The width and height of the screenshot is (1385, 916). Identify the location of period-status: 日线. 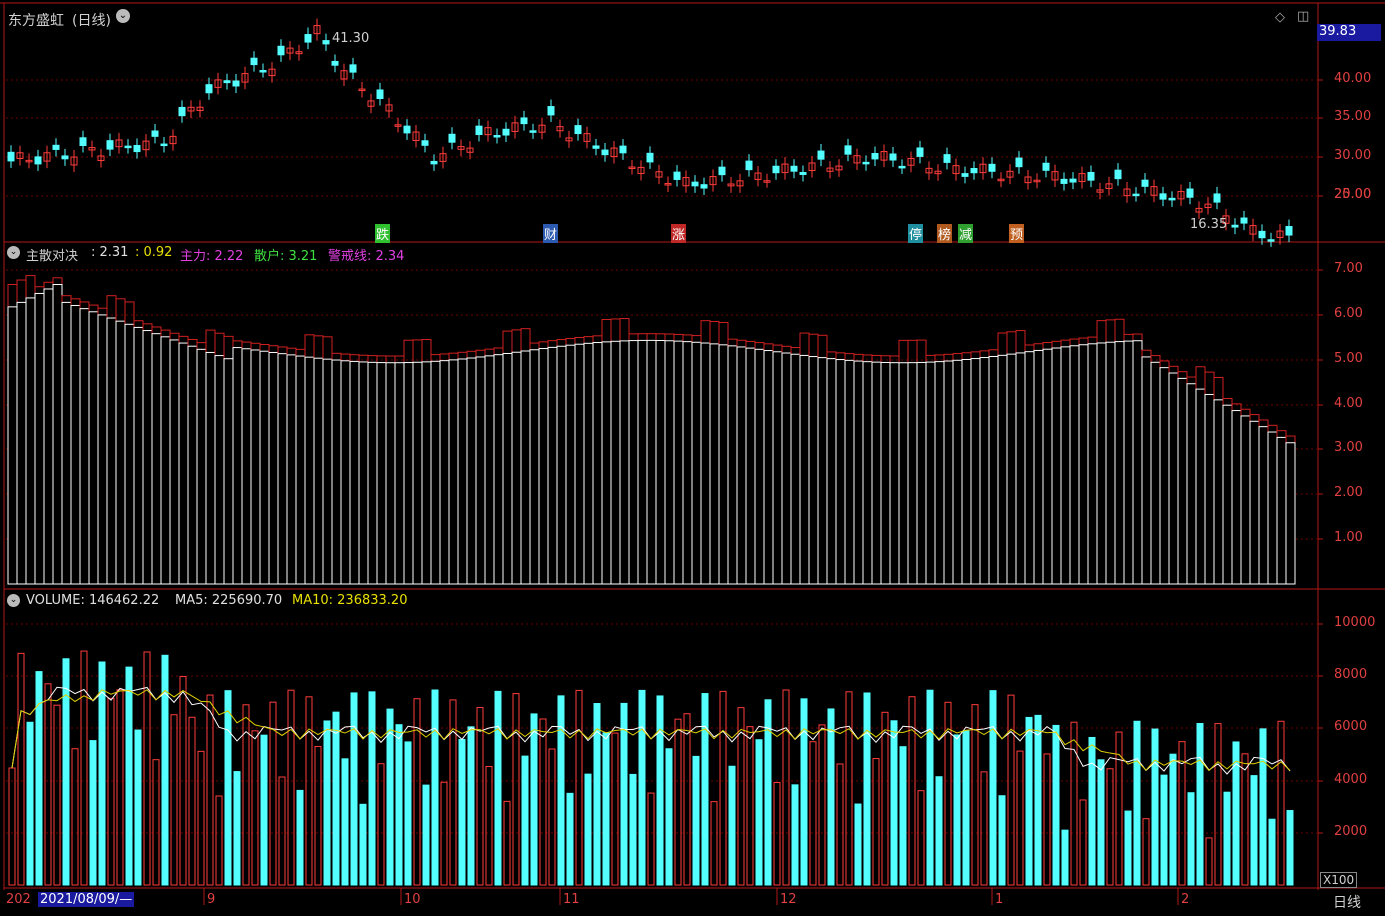
(1347, 903).